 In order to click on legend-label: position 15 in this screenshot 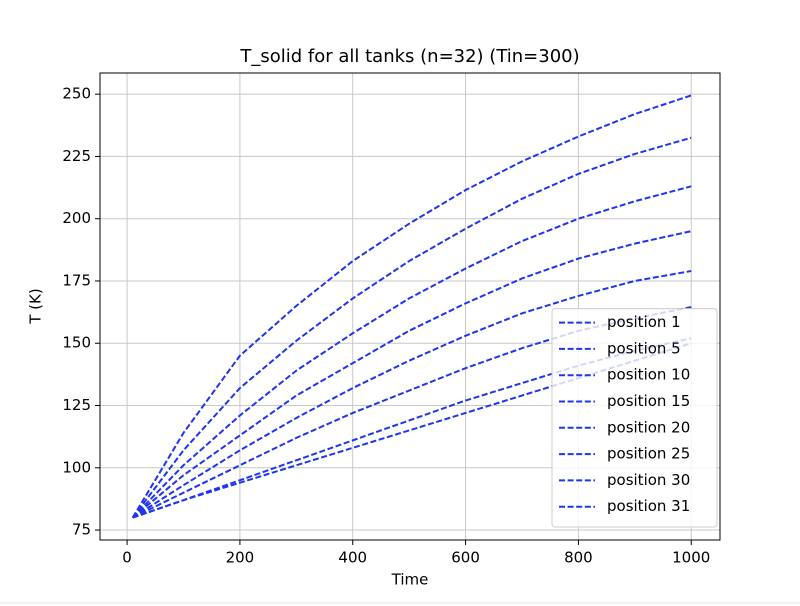, I will do `click(648, 401)`.